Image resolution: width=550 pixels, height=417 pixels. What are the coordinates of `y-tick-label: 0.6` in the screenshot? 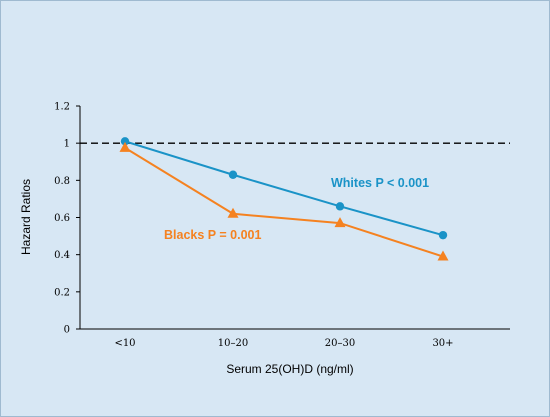 It's located at (62, 218).